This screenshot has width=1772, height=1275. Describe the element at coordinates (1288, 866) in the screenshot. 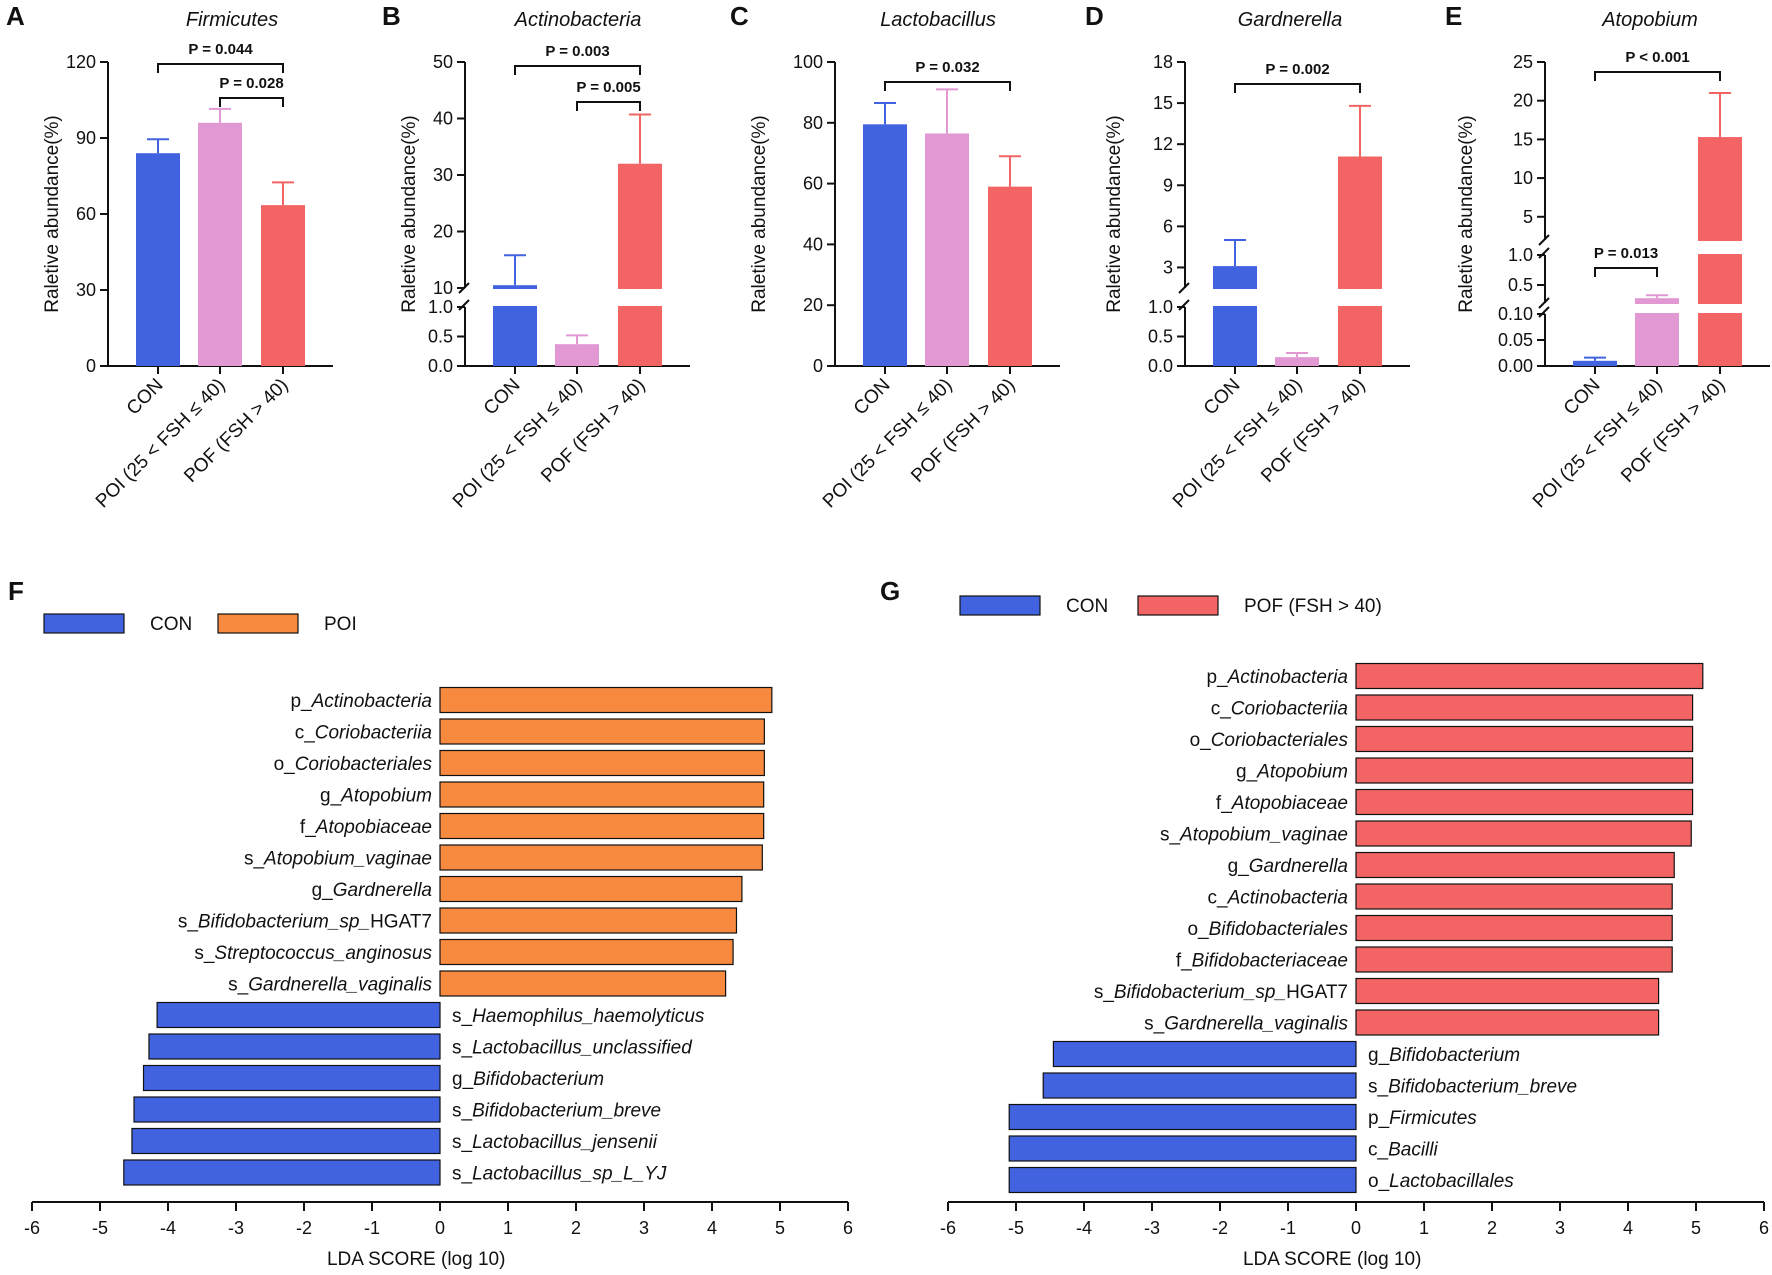

I see `taxon-label: g_Gardnerella` at that location.